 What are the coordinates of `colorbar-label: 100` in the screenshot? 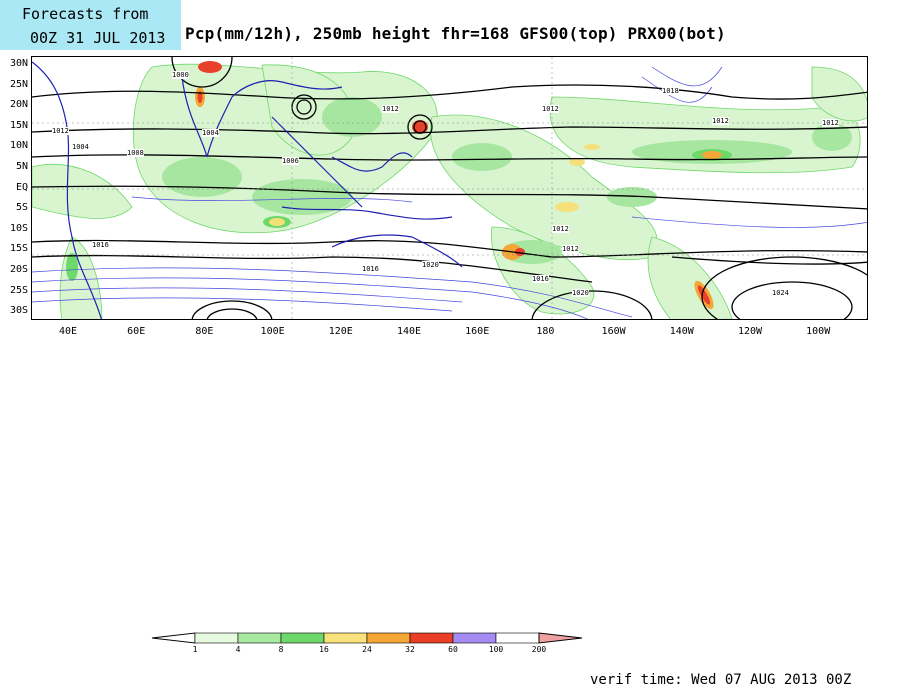 It's located at (496, 649).